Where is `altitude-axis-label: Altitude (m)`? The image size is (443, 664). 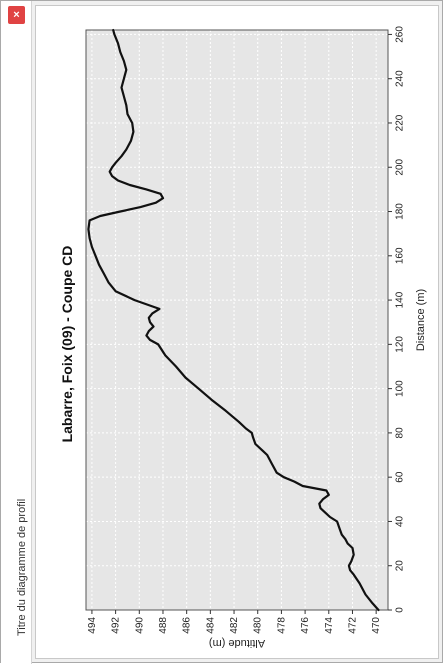 altitude-axis-label: Altitude (m) is located at coordinates (237, 643).